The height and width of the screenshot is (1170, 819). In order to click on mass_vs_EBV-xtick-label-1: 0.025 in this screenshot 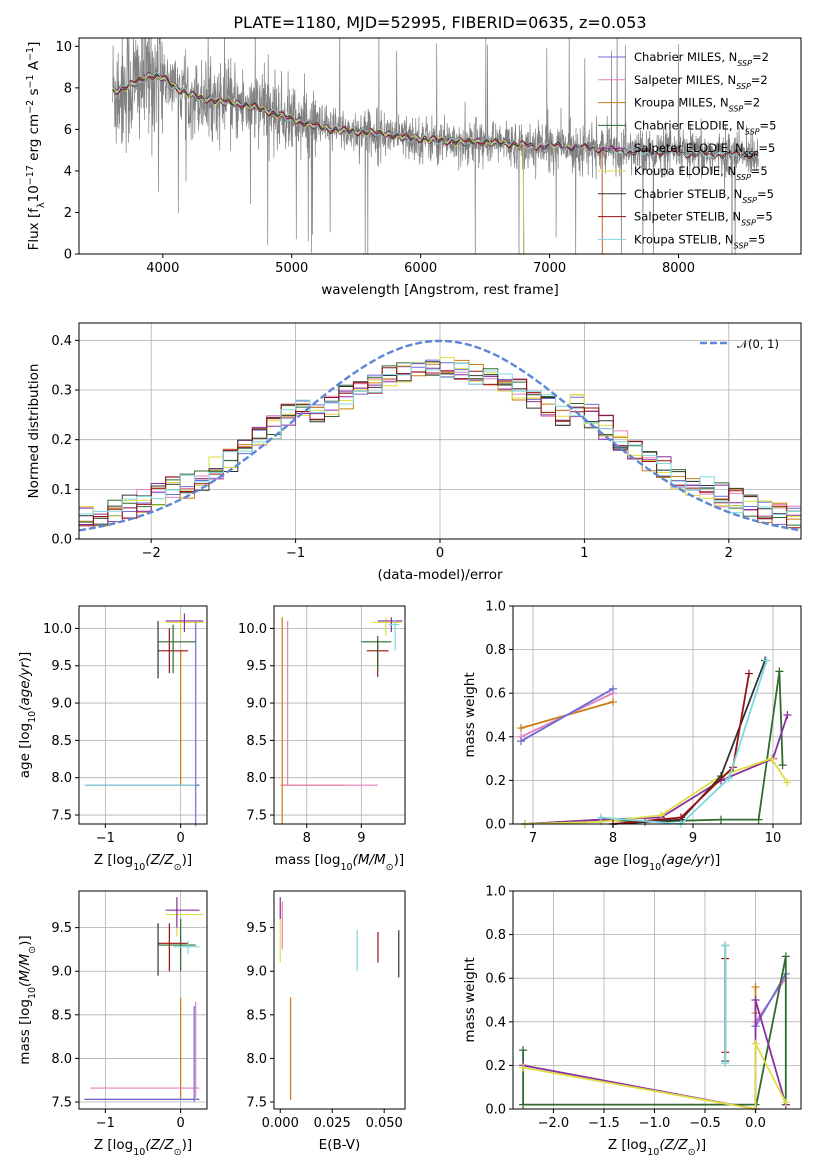, I will do `click(332, 1123)`.